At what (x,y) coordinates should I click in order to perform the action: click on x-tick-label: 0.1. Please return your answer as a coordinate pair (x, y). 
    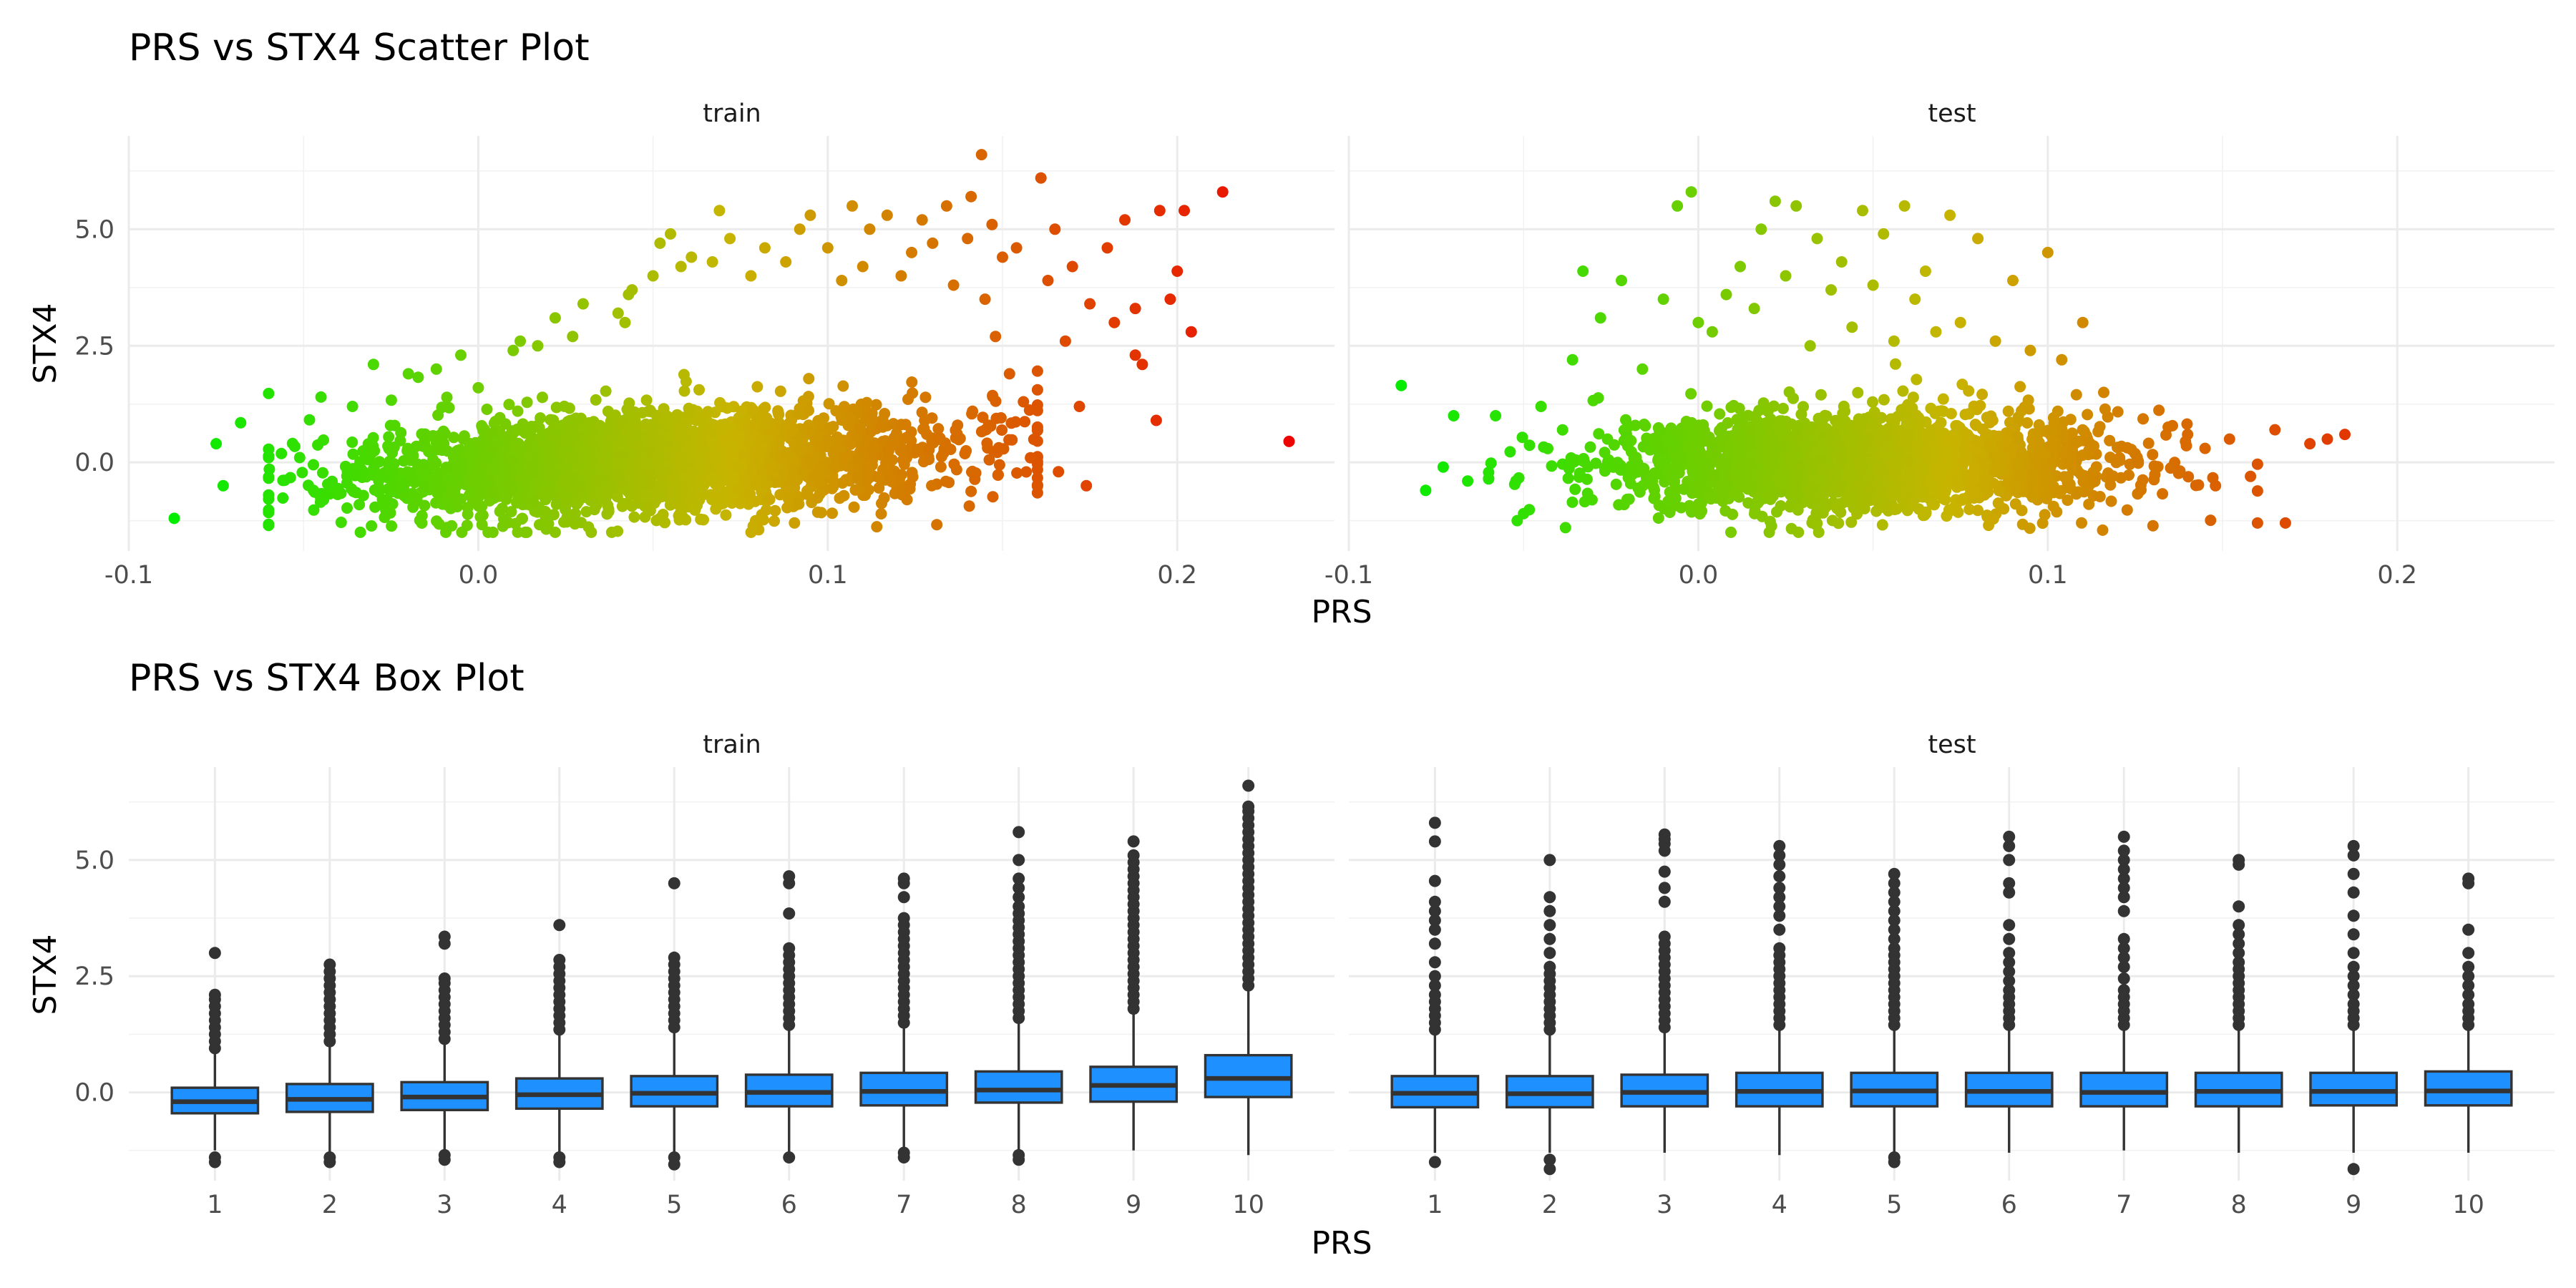
    Looking at the image, I should click on (2048, 575).